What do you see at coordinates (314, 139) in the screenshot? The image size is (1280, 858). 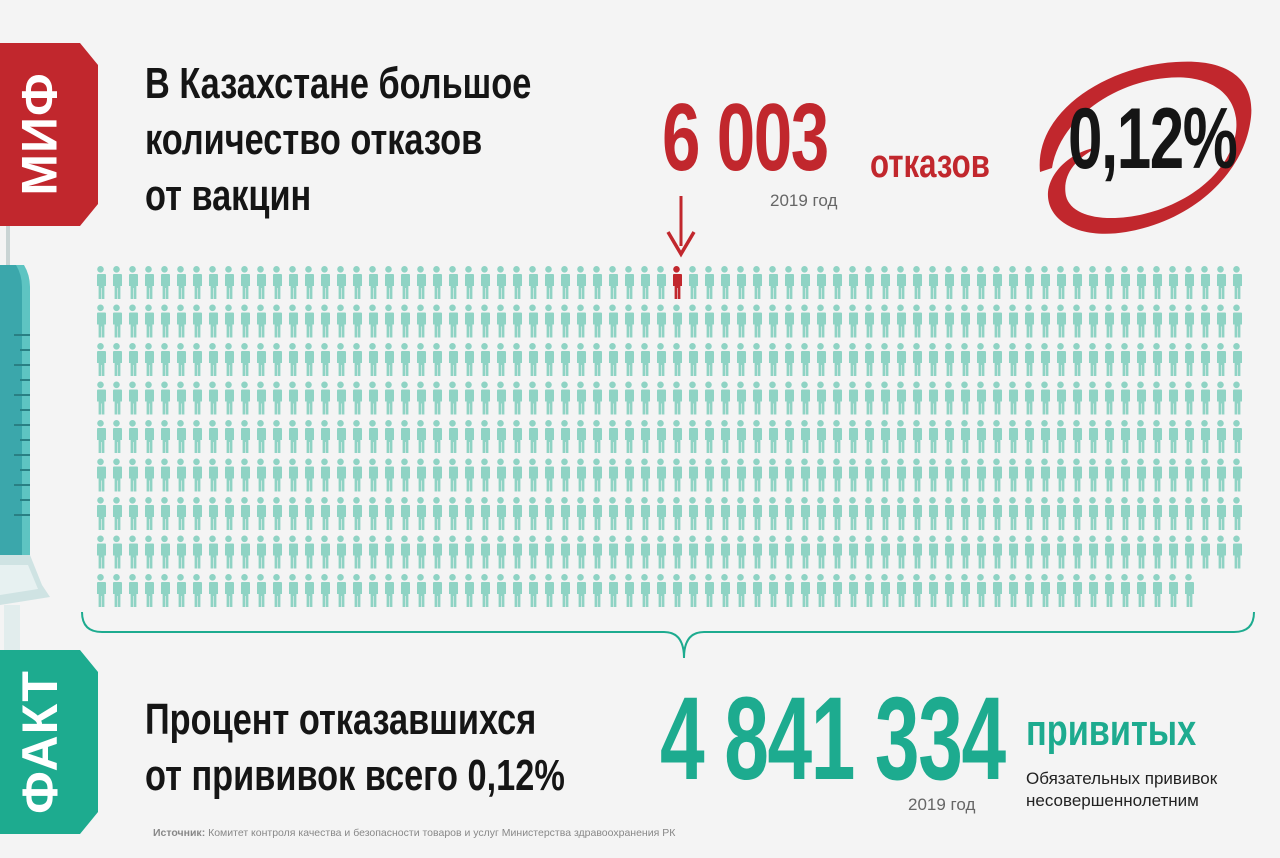 I see `myth-headline-line-2: количество отказов` at bounding box center [314, 139].